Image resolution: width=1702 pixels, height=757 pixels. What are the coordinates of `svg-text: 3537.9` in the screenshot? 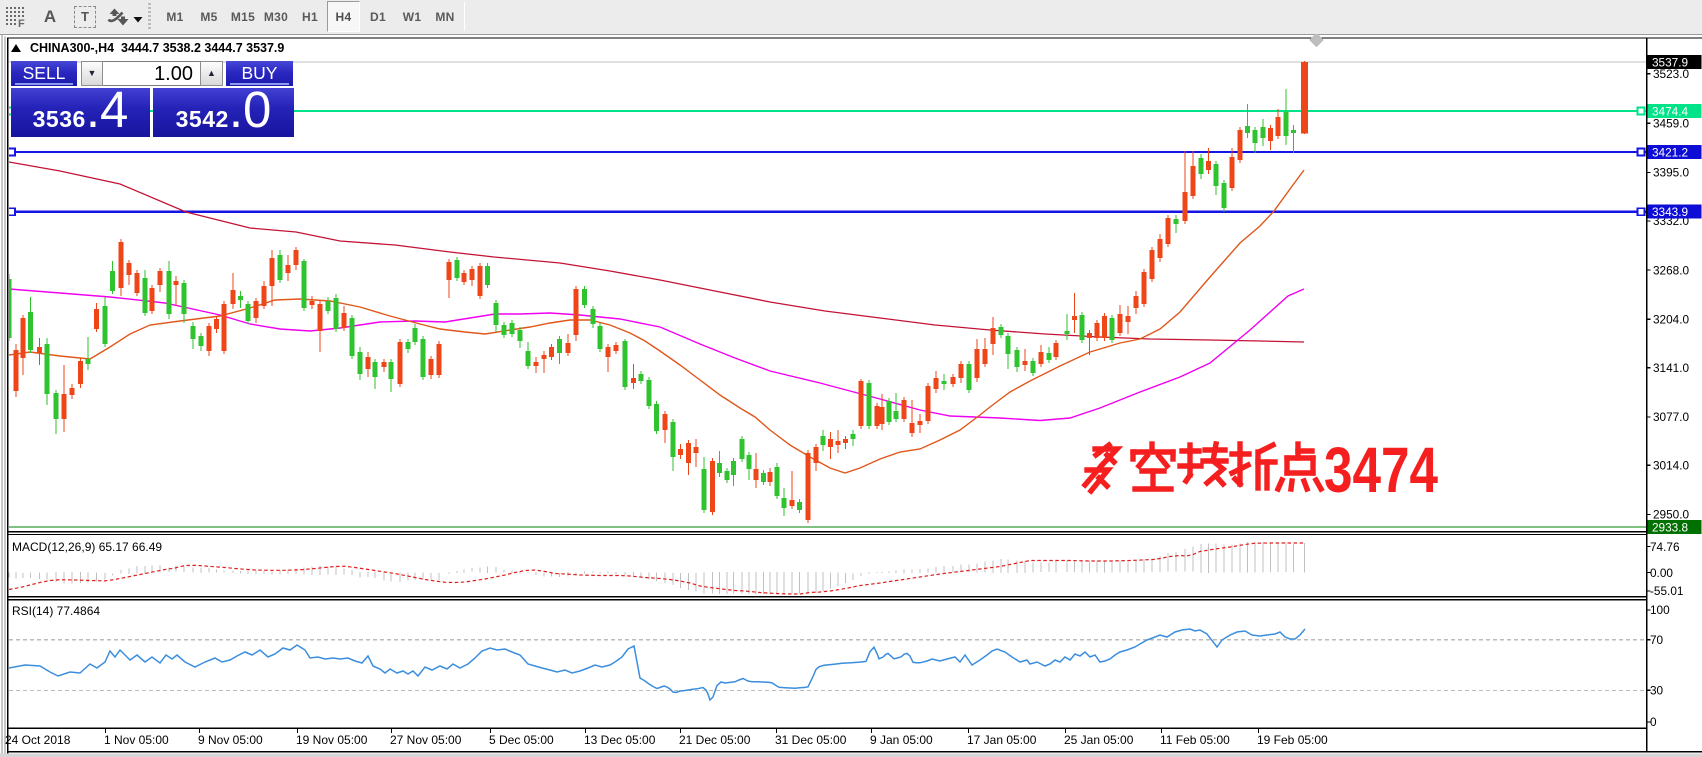 It's located at (1670, 62).